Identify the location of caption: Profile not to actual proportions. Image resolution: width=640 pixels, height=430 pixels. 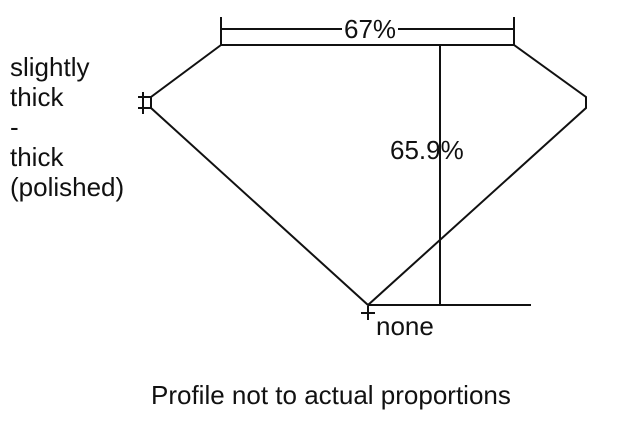
(331, 395).